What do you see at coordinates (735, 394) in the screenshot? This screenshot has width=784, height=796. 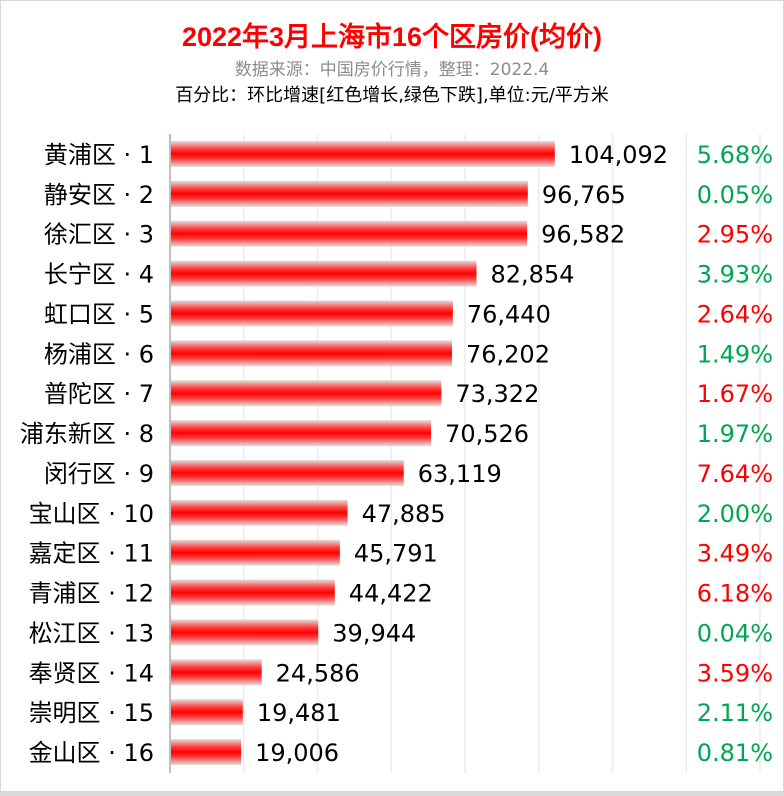 I see `pct-change-label: 1.67%` at bounding box center [735, 394].